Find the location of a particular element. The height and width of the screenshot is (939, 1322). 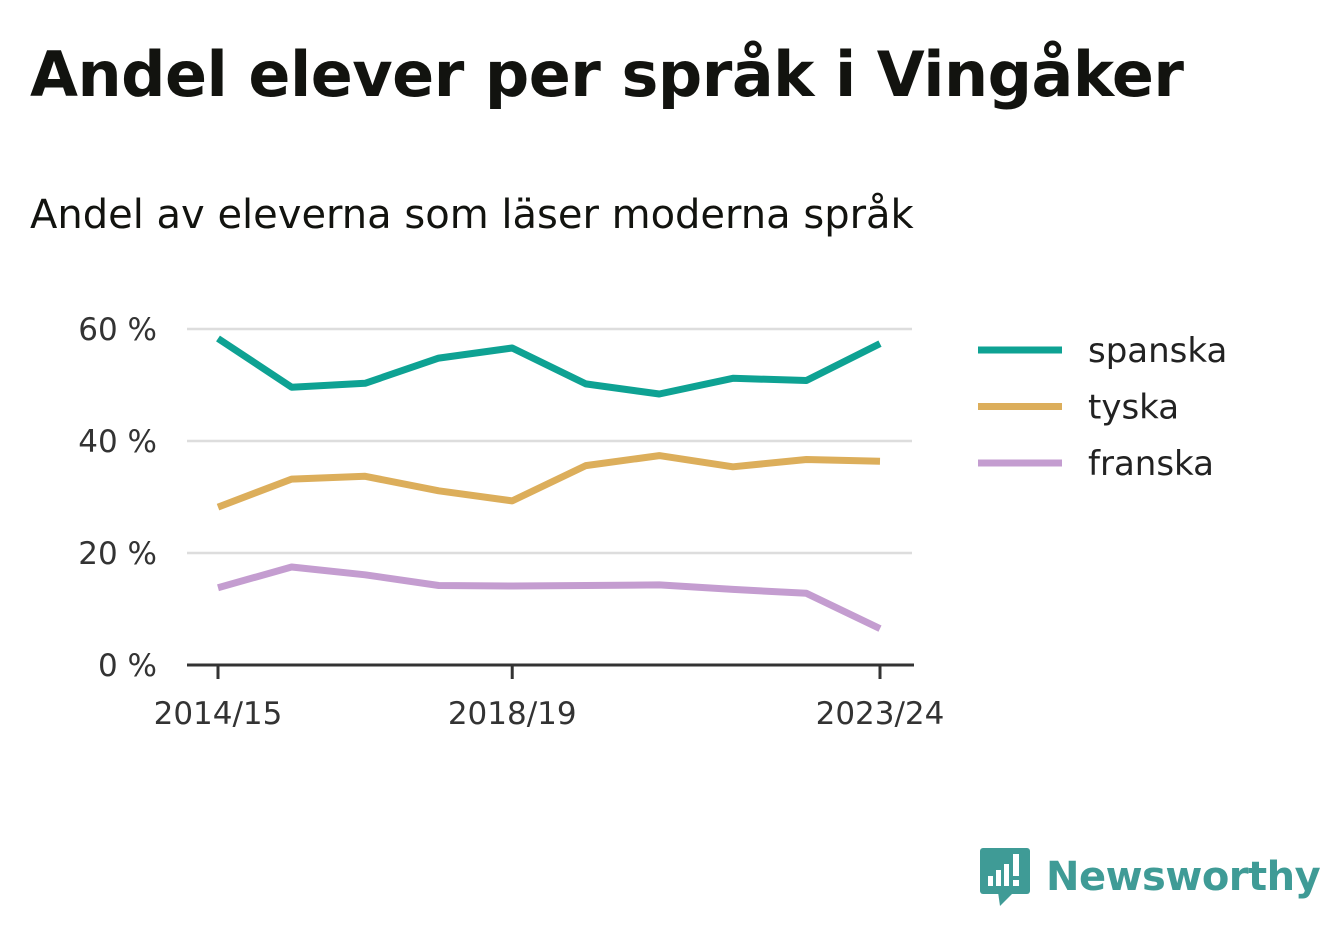

newsworthy-logo: Newsworthy is located at coordinates (1150, 877).